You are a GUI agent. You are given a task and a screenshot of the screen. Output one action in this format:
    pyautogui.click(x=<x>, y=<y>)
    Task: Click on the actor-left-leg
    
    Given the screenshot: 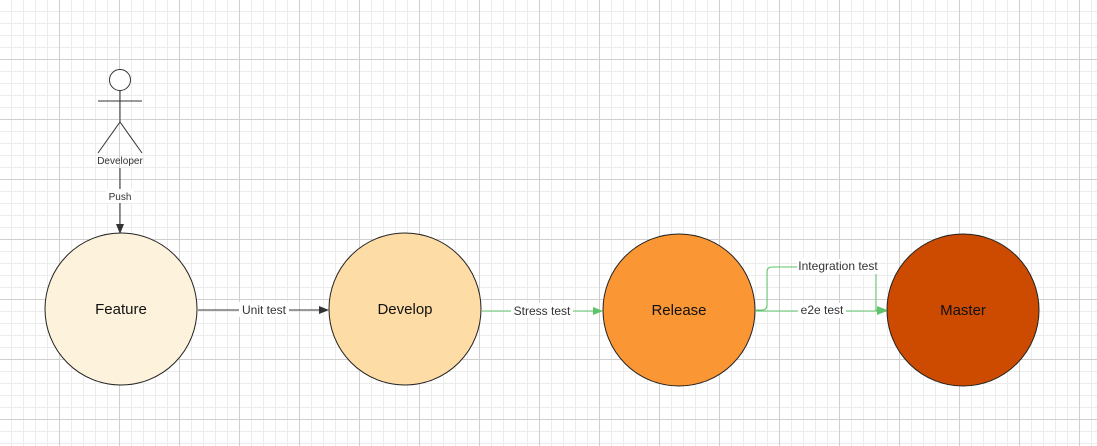 What is the action you would take?
    pyautogui.click(x=109, y=137)
    